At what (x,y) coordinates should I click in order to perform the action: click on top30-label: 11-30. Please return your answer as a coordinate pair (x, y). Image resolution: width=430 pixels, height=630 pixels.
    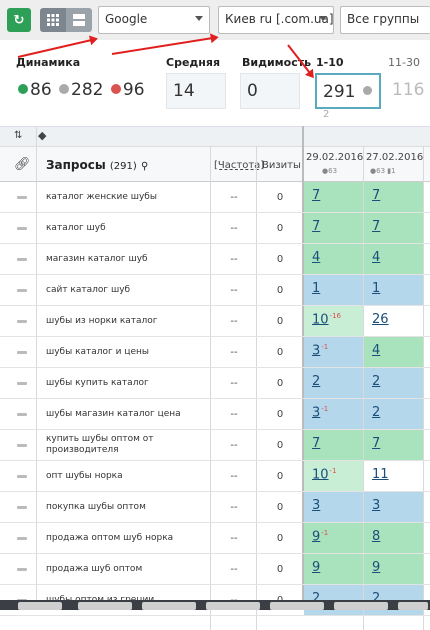
    Looking at the image, I should click on (404, 62).